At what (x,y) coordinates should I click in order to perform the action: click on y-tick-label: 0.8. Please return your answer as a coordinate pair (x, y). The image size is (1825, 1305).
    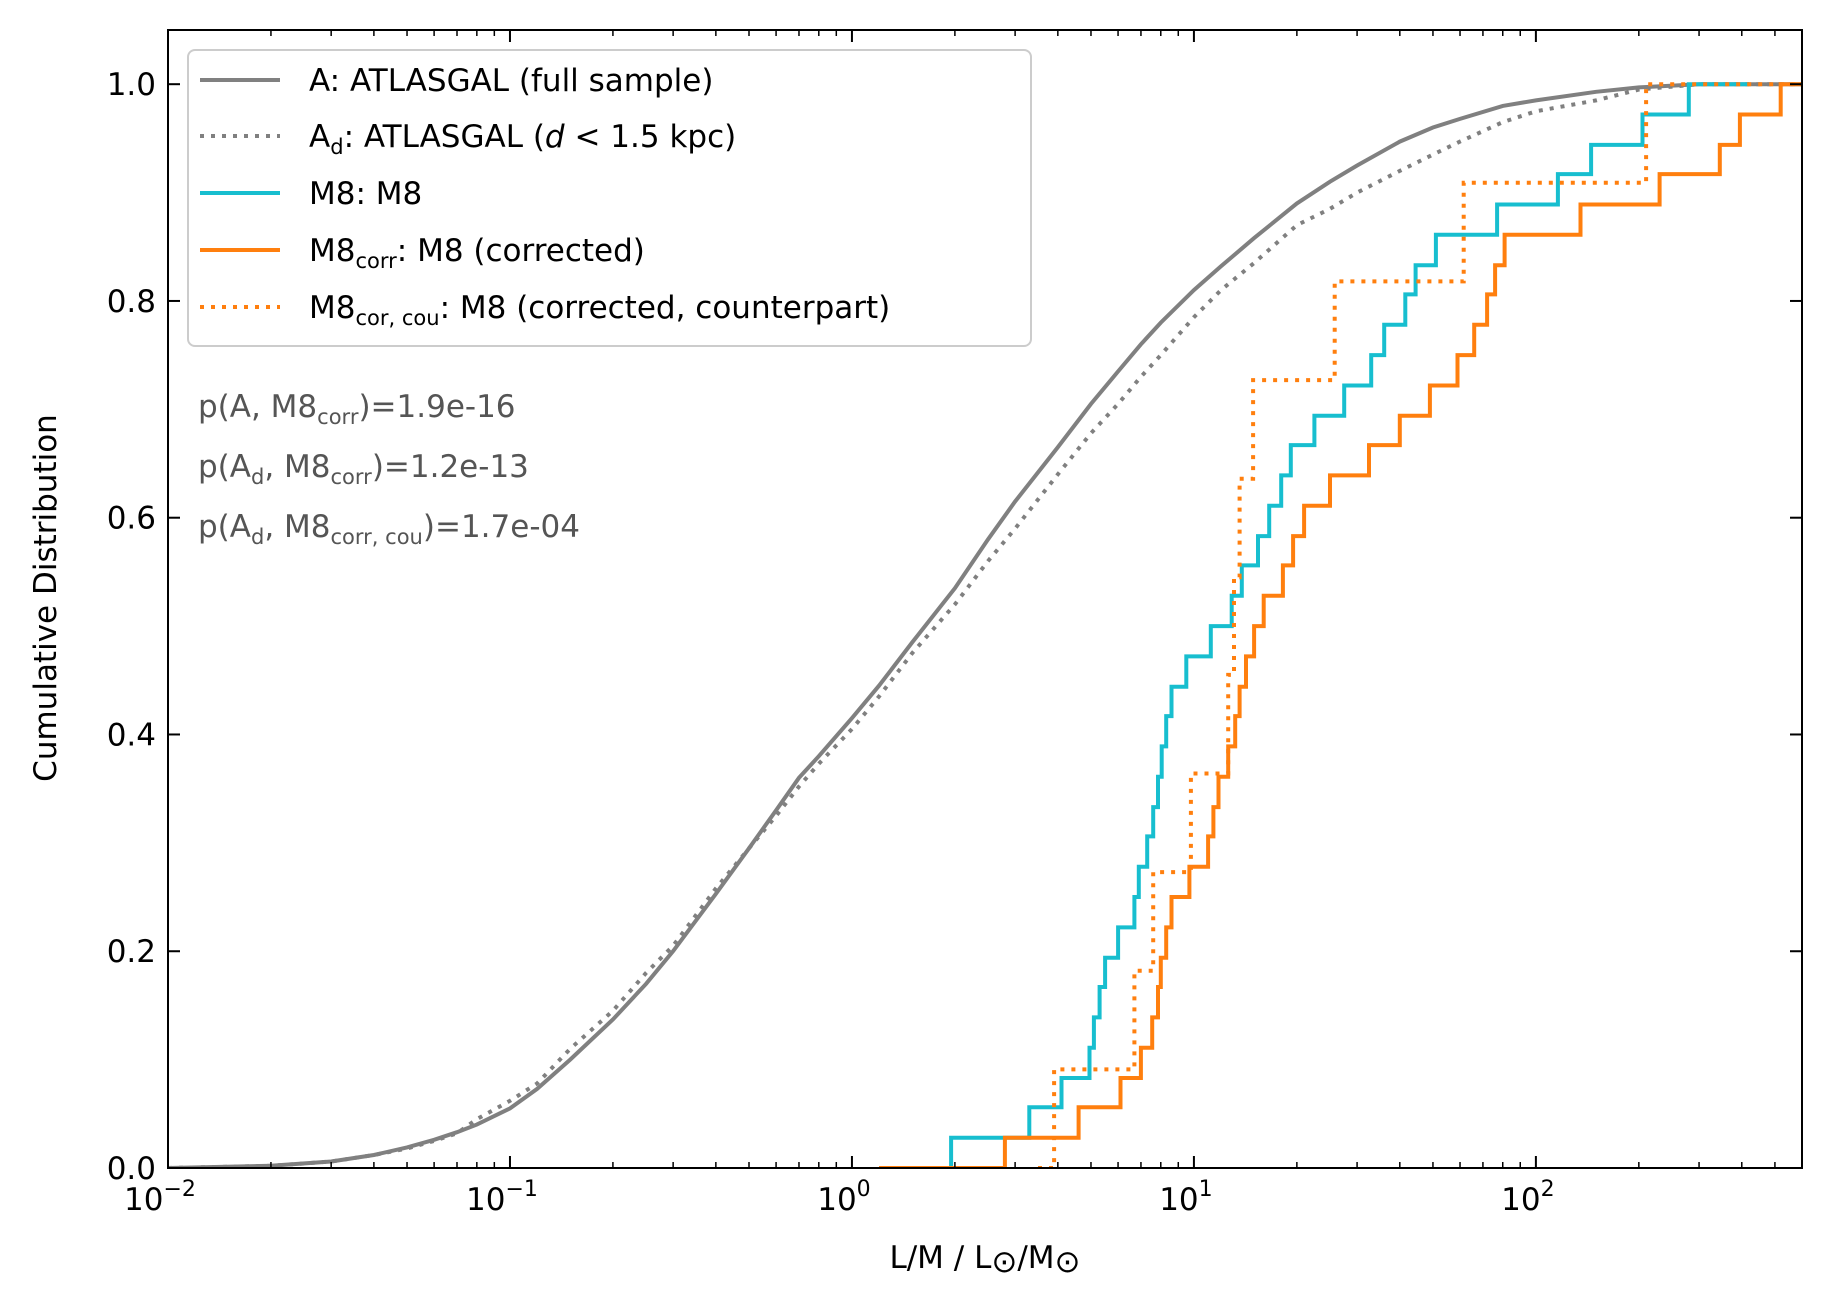
    Looking at the image, I should click on (131, 302).